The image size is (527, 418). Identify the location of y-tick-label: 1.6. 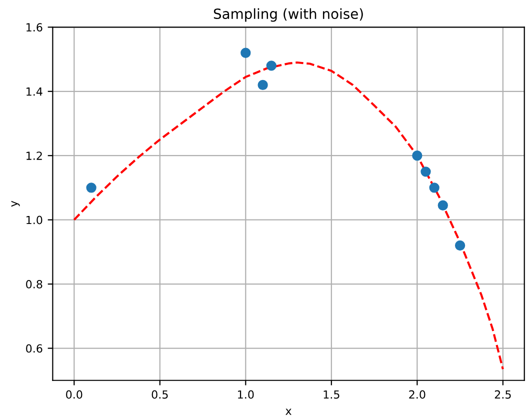
(34, 27).